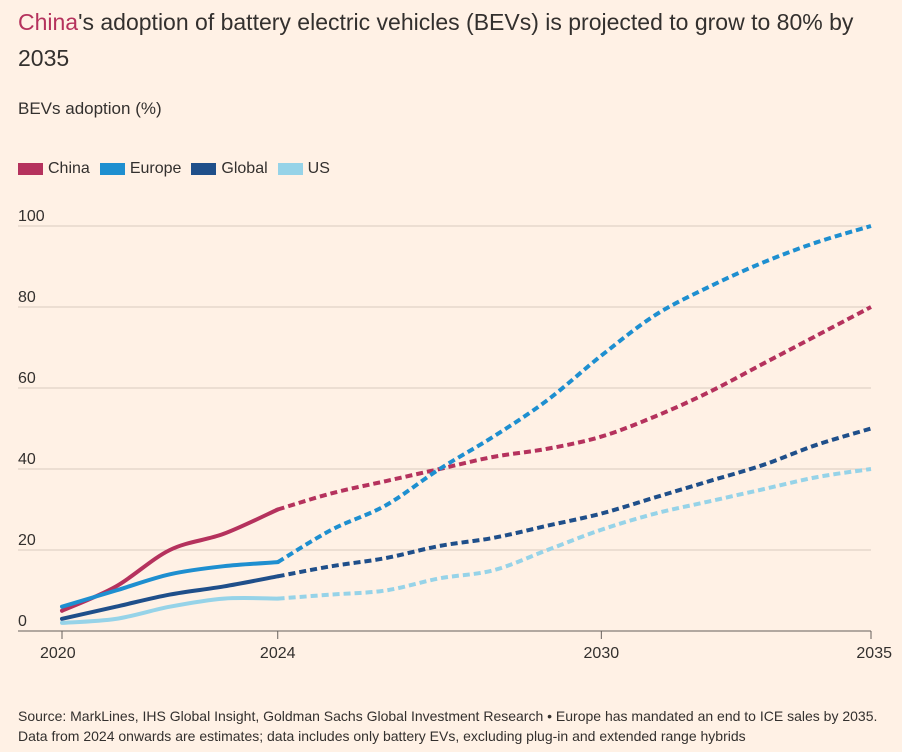 The width and height of the screenshot is (902, 752). What do you see at coordinates (27, 540) in the screenshot?
I see `y-tick-label: 20` at bounding box center [27, 540].